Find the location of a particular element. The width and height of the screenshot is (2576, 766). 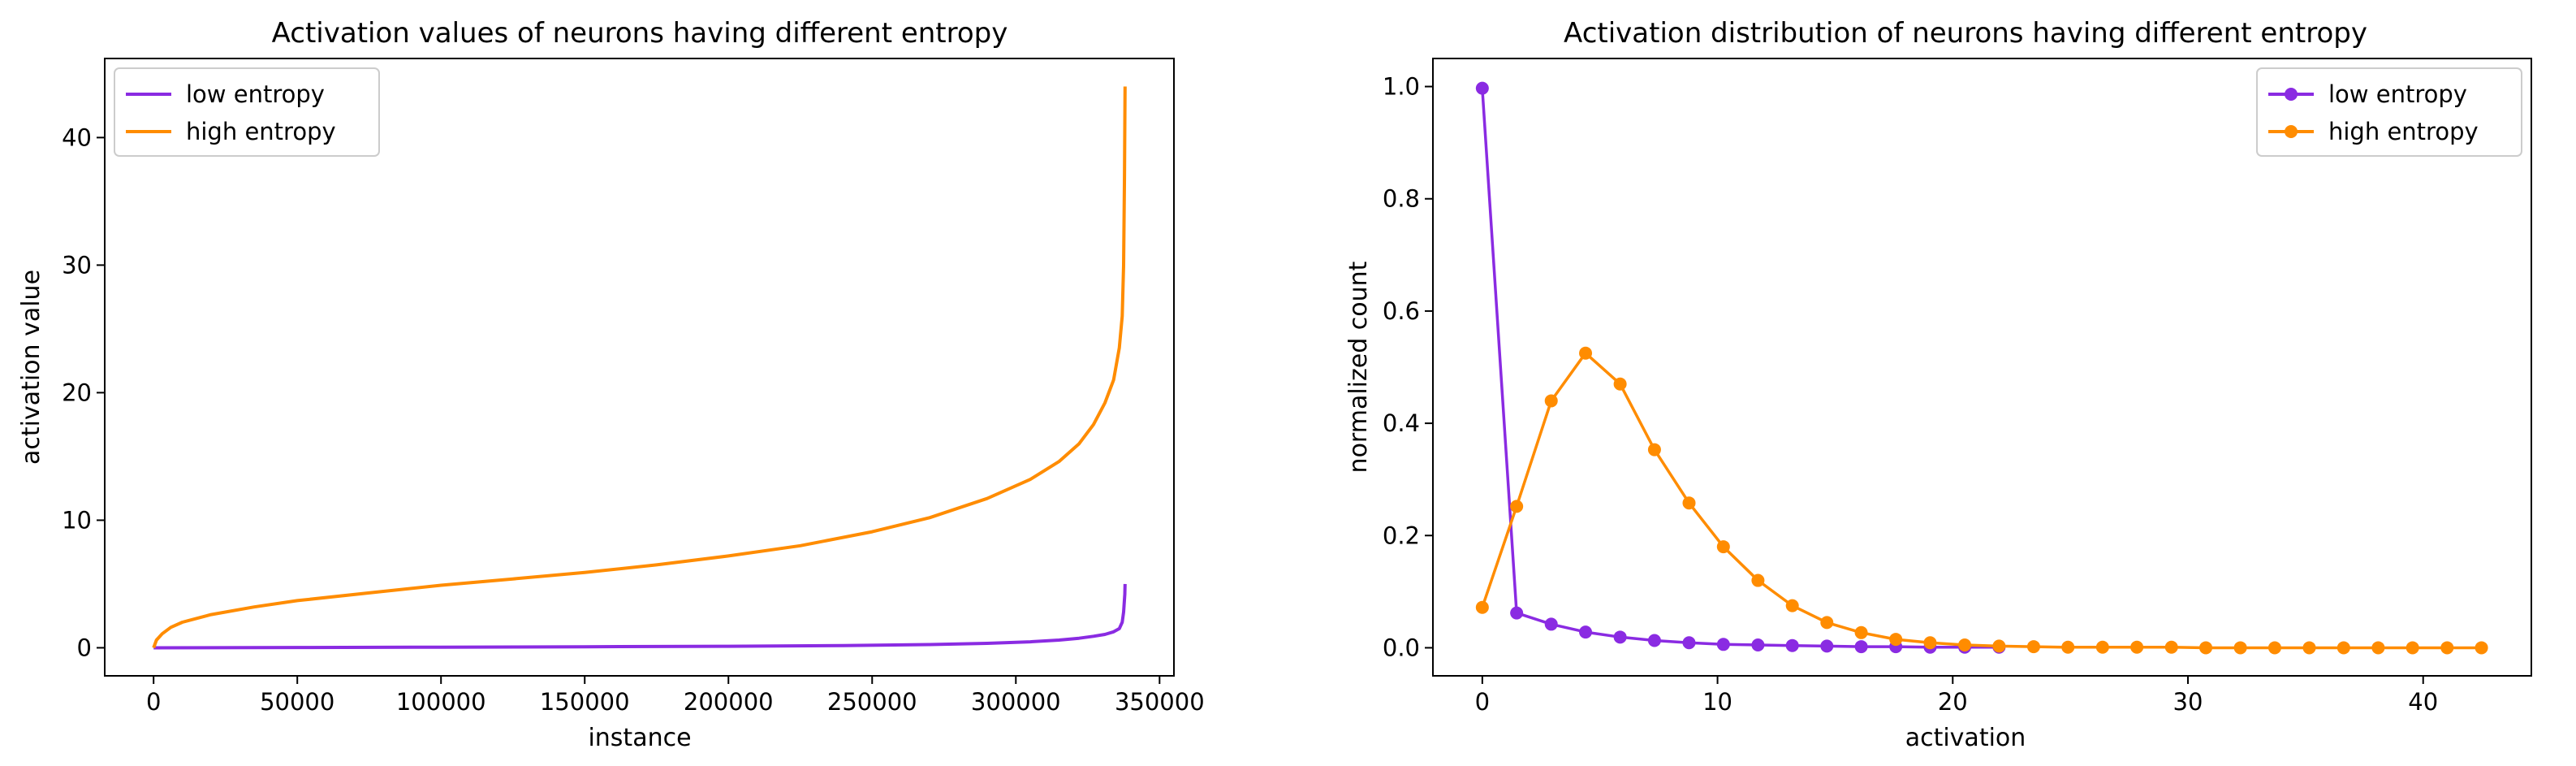

x-tick-label: 150000 is located at coordinates (585, 702).